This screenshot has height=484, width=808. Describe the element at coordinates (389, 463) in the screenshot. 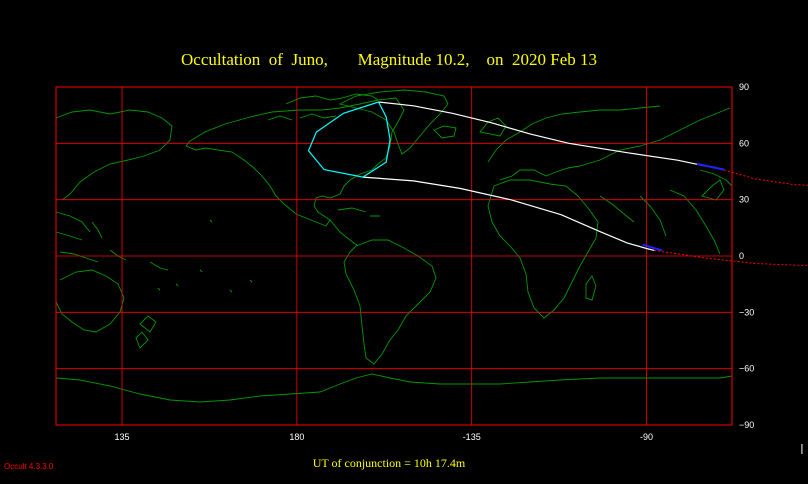

I see `conjunction-time-label: UT of conjunction = 10h 17.4m` at that location.